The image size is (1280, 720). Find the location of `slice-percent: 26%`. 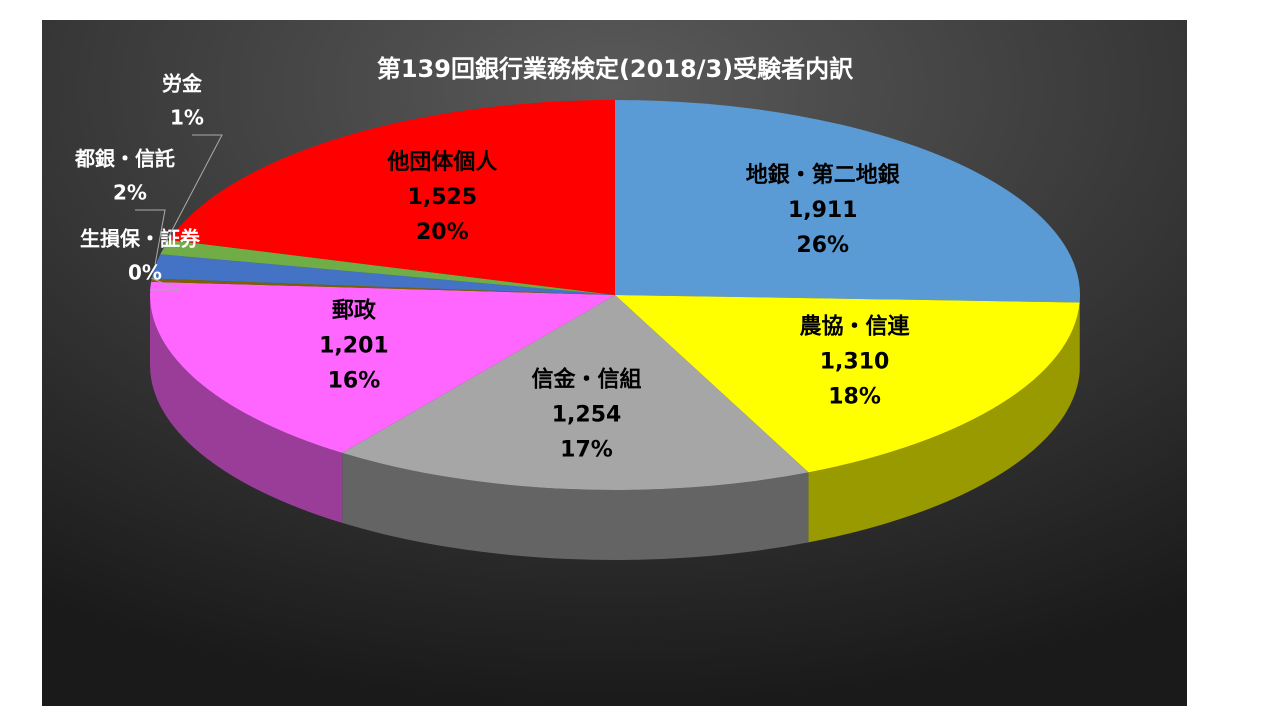

slice-percent: 26% is located at coordinates (822, 245).